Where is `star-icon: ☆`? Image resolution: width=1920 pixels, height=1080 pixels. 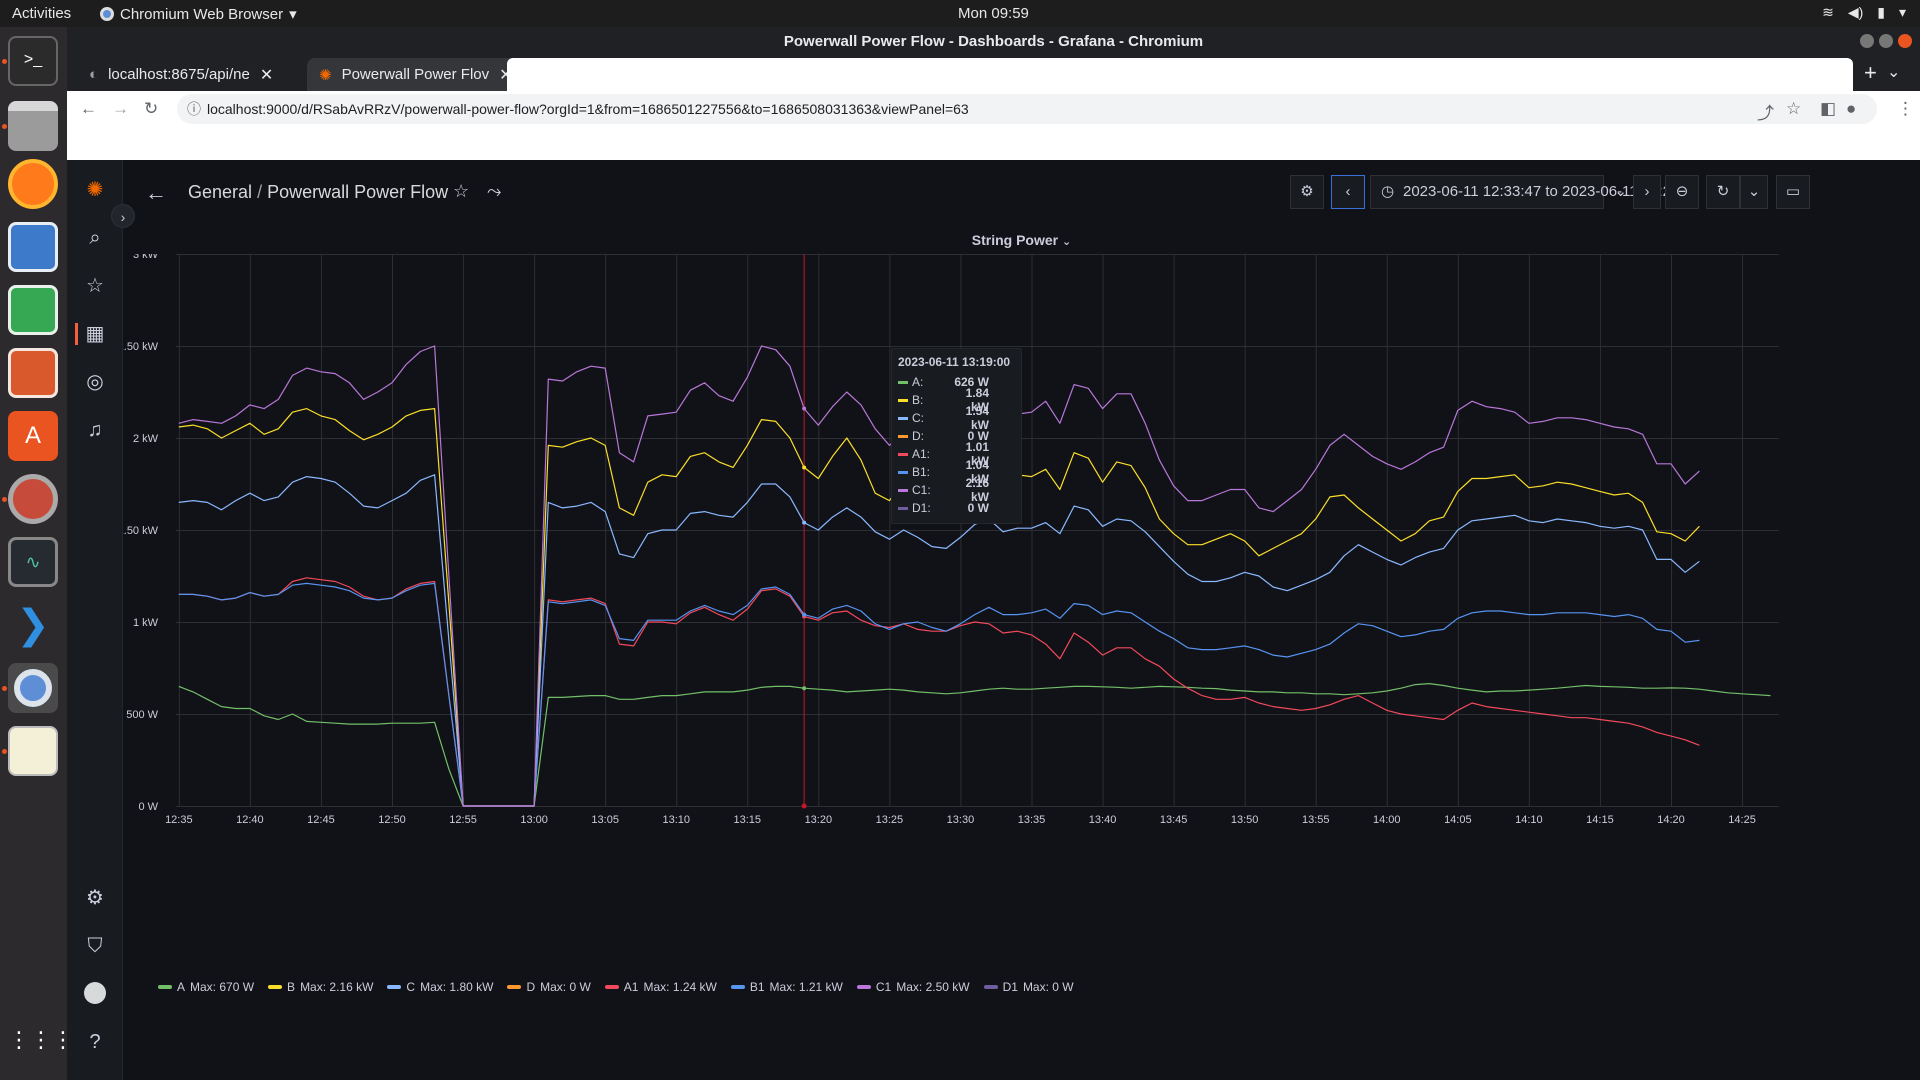
star-icon: ☆ is located at coordinates (461, 191).